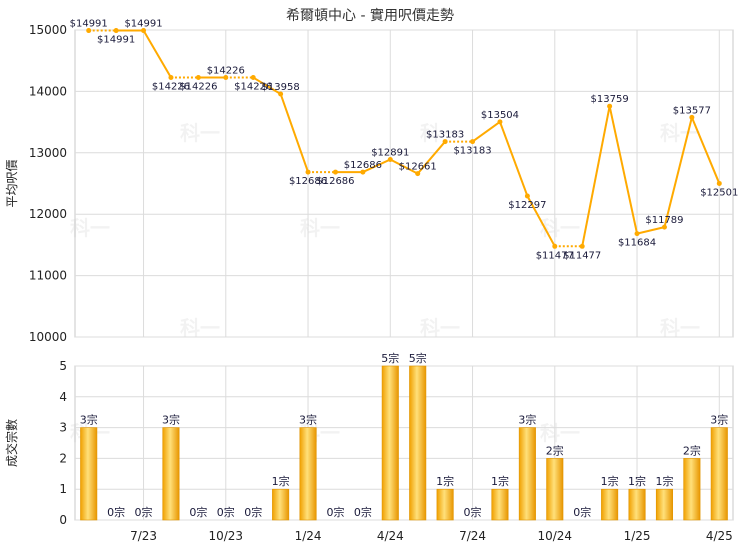 Image resolution: width=740 pixels, height=550 pixels. I want to click on price-y-tick: 11000, so click(48, 276).